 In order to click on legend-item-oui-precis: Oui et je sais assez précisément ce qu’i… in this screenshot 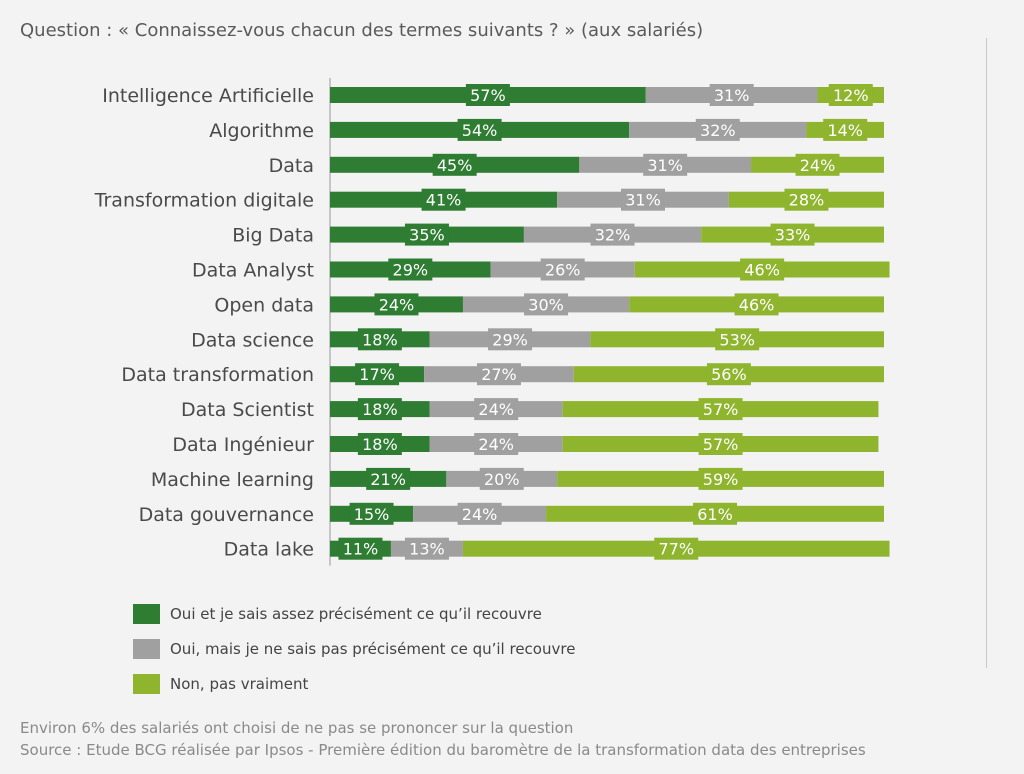, I will do `click(354, 613)`.